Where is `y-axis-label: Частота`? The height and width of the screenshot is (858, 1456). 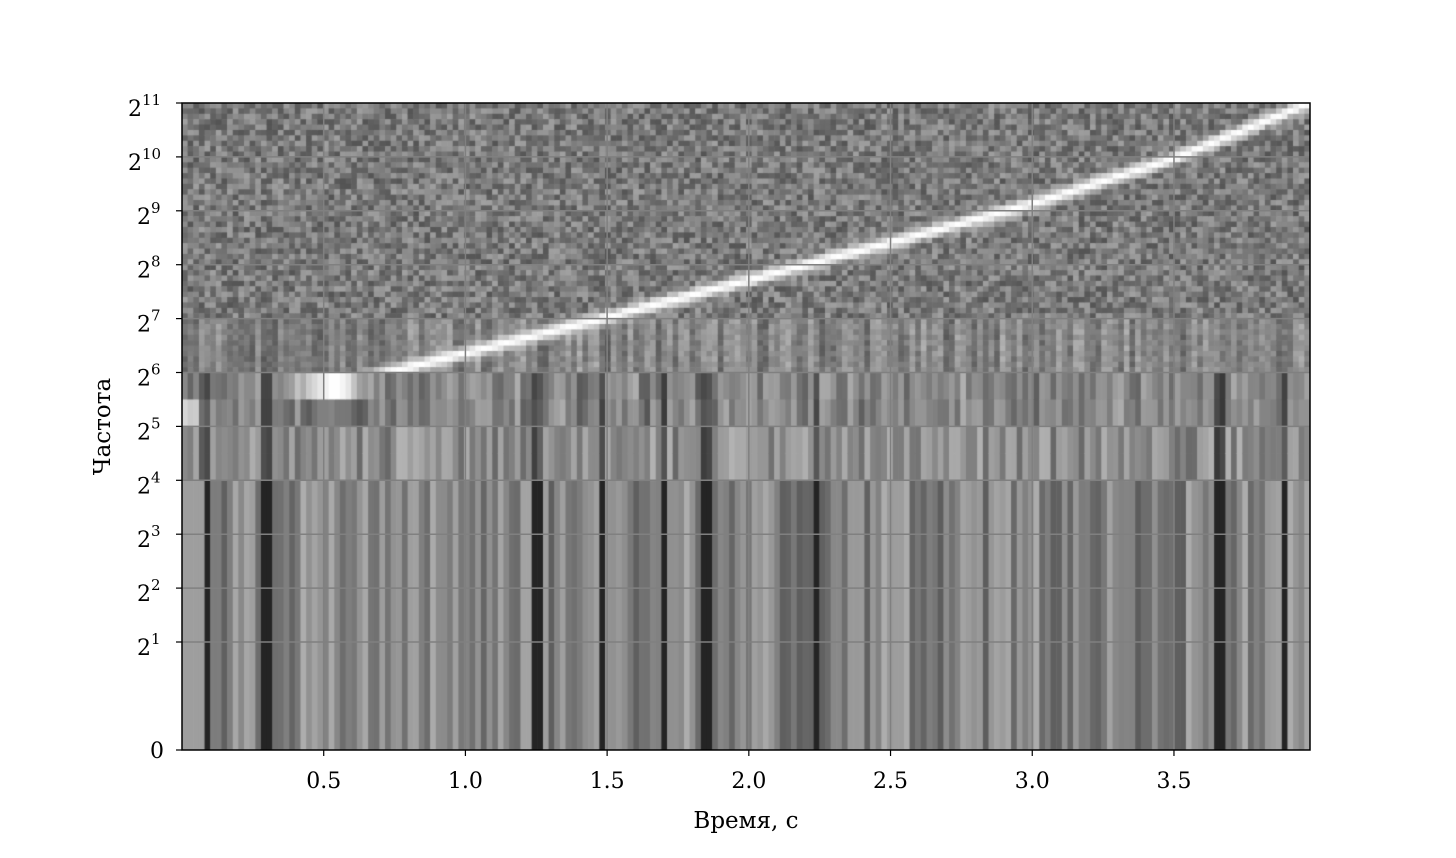 y-axis-label: Частота is located at coordinates (103, 427).